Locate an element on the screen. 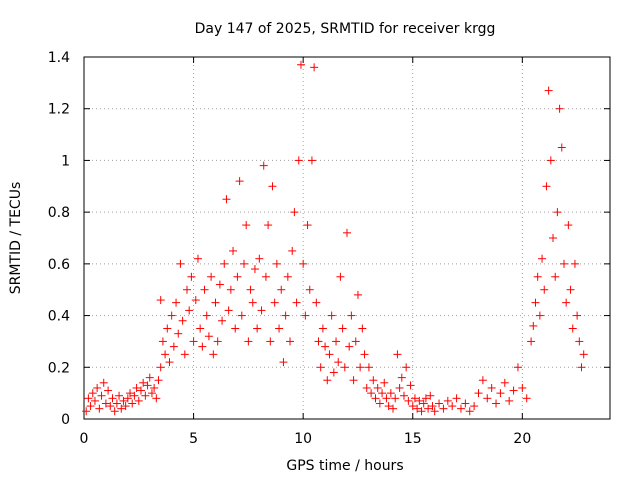 This screenshot has height=480, width=640. y-tick-label: 0.2 is located at coordinates (59, 368).